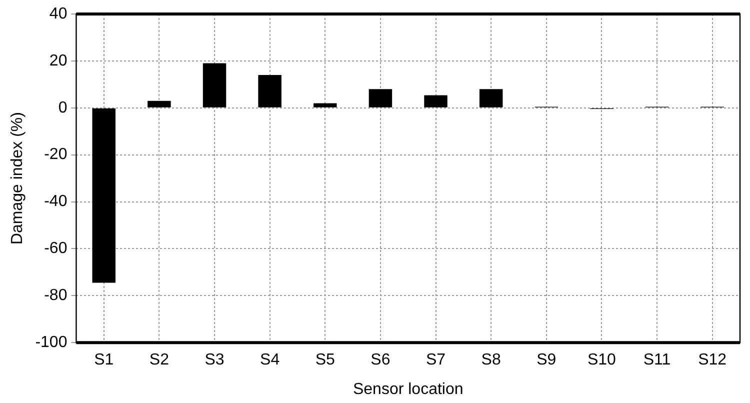 The image size is (750, 403). I want to click on y-tick-label: -60, so click(56, 249).